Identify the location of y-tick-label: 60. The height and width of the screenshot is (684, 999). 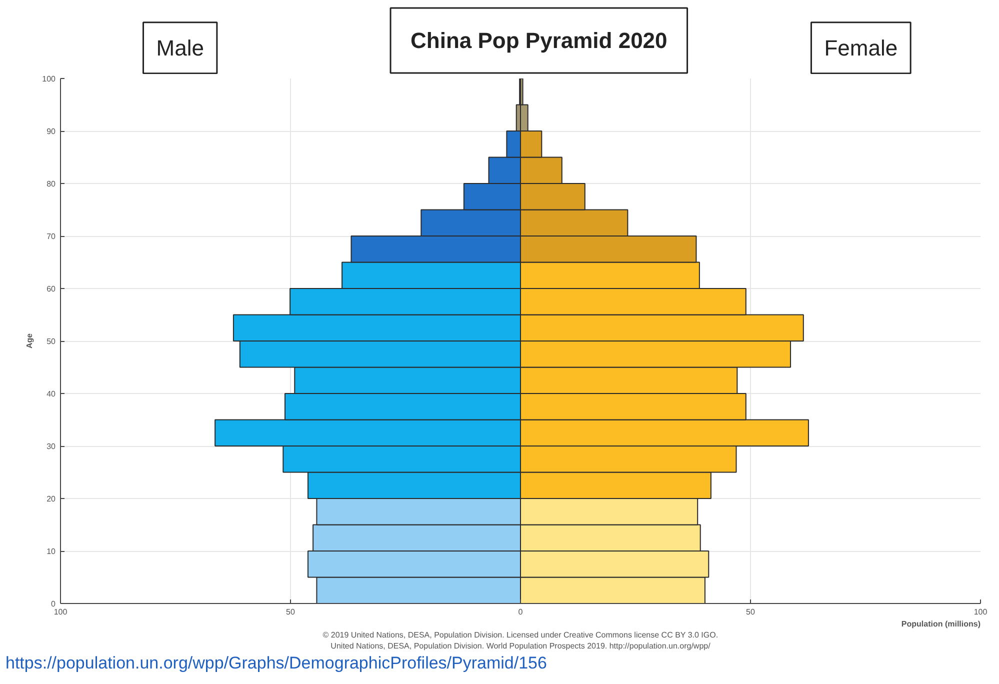
(51, 289).